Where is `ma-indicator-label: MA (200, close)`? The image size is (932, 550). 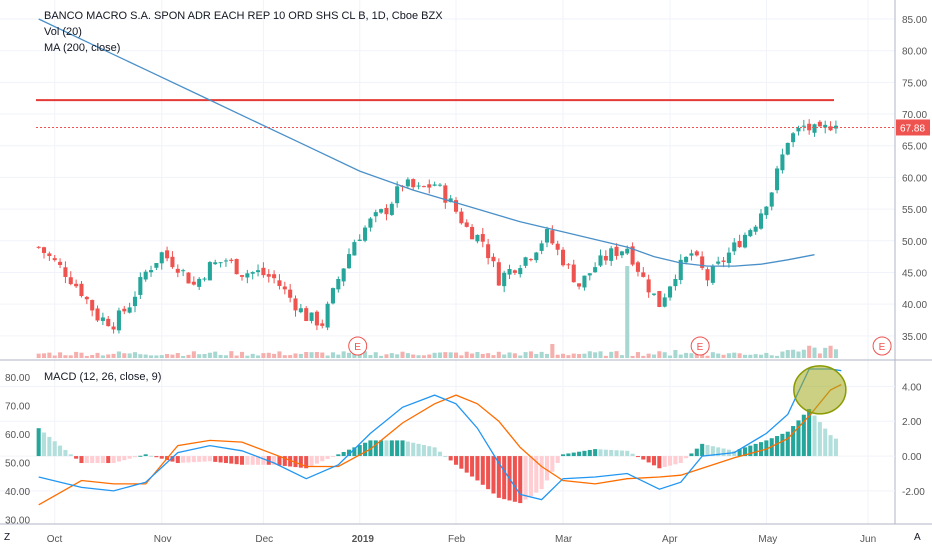
ma-indicator-label: MA (200, close) is located at coordinates (82, 48).